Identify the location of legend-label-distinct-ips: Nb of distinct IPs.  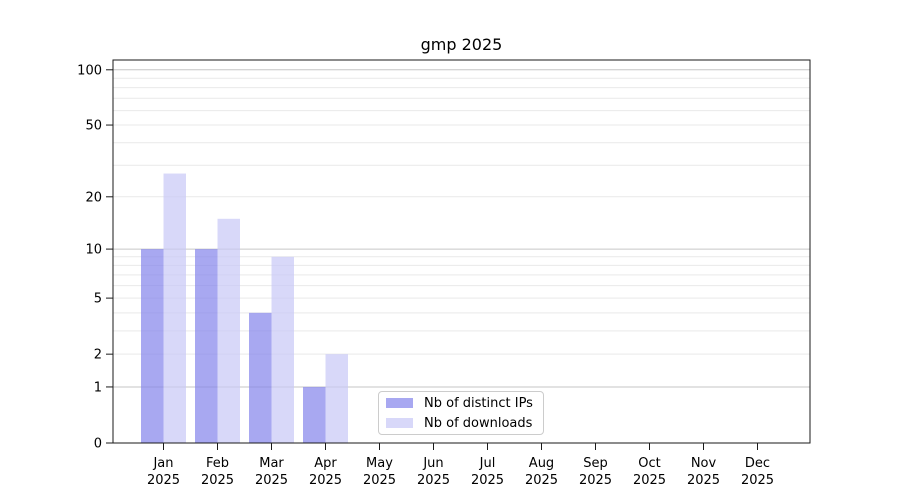
(478, 403).